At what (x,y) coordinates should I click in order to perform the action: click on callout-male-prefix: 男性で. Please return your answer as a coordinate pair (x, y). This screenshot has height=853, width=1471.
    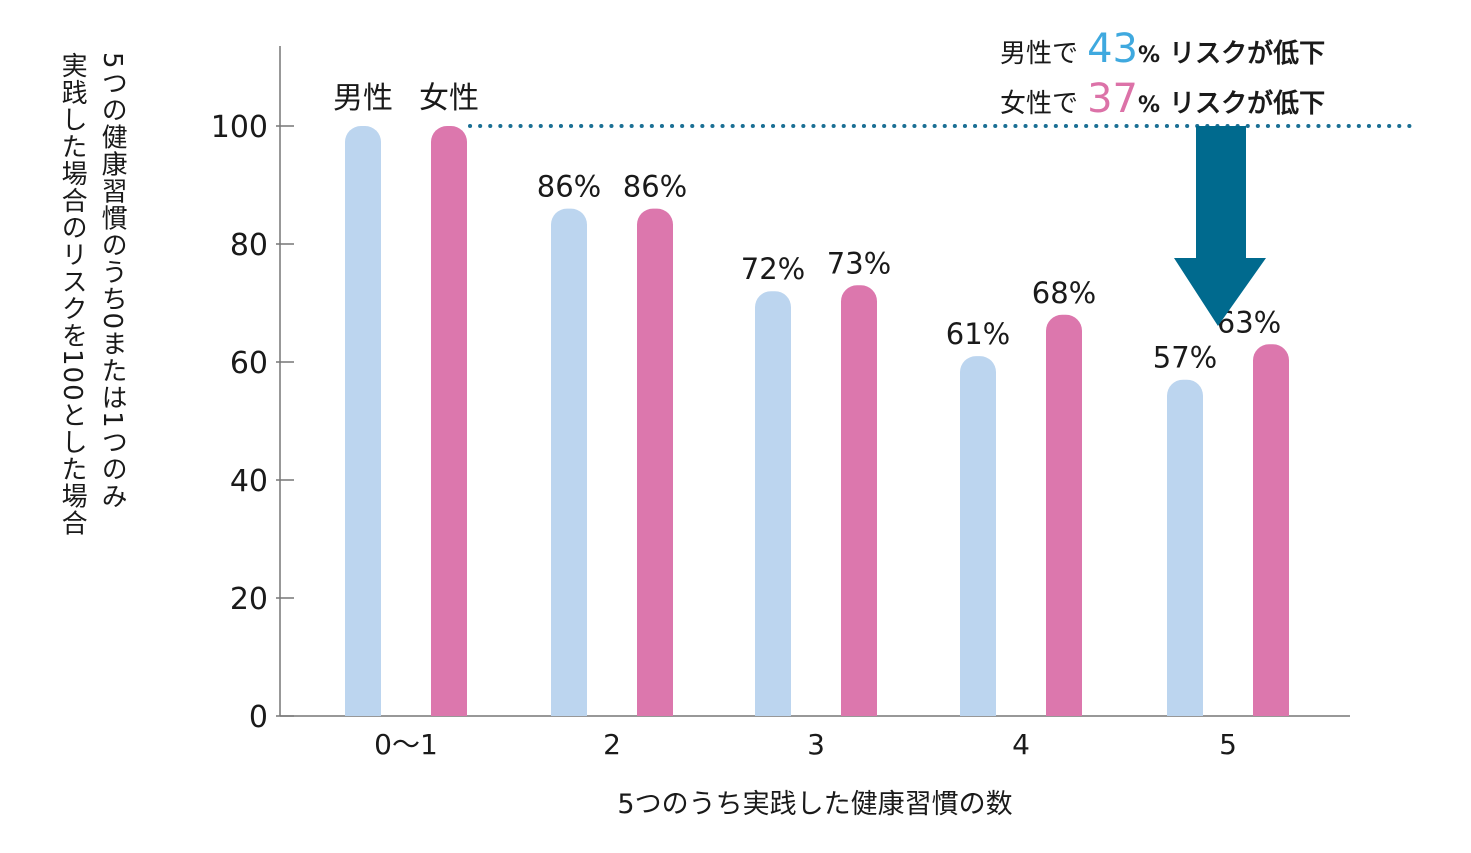
    Looking at the image, I should click on (1039, 54).